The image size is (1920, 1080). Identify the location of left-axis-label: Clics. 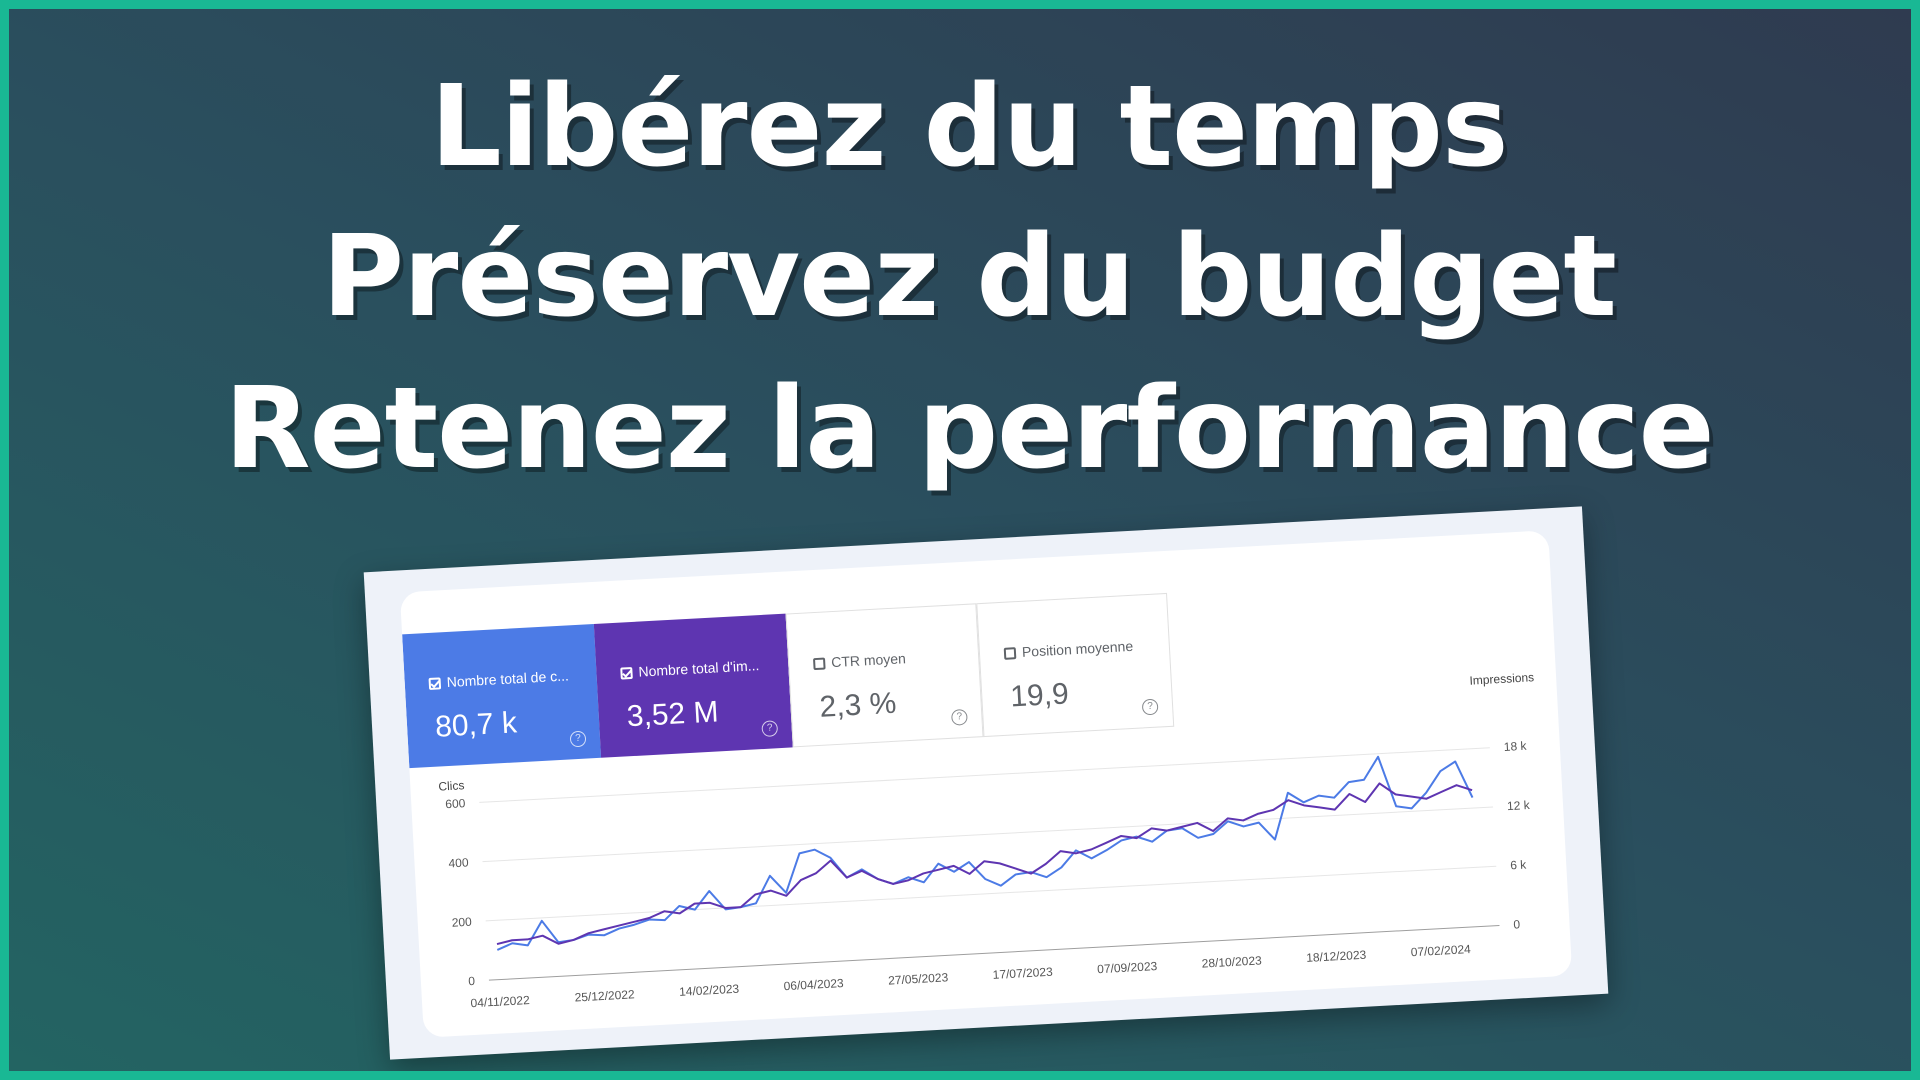
(451, 785).